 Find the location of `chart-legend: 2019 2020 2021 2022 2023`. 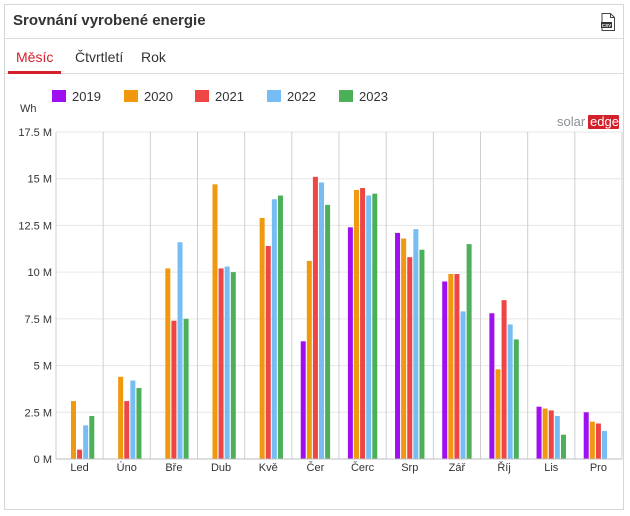

chart-legend: 2019 2020 2021 2022 2023 is located at coordinates (220, 96).